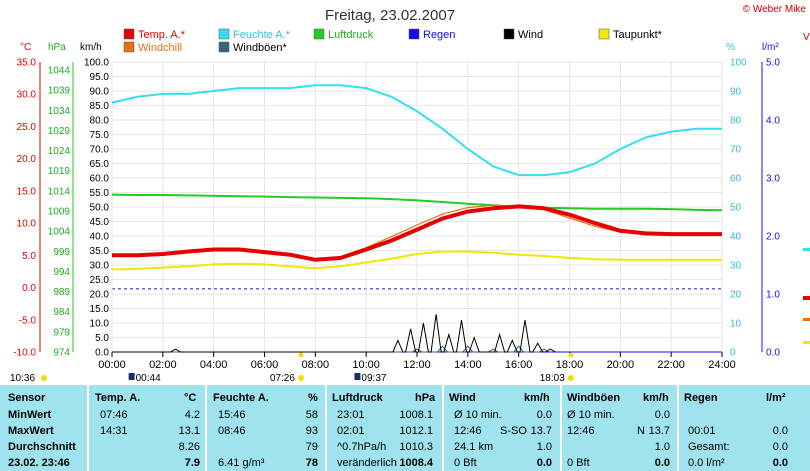  Describe the element at coordinates (100, 266) in the screenshot. I see `wind-tick-label: 30.0` at that location.